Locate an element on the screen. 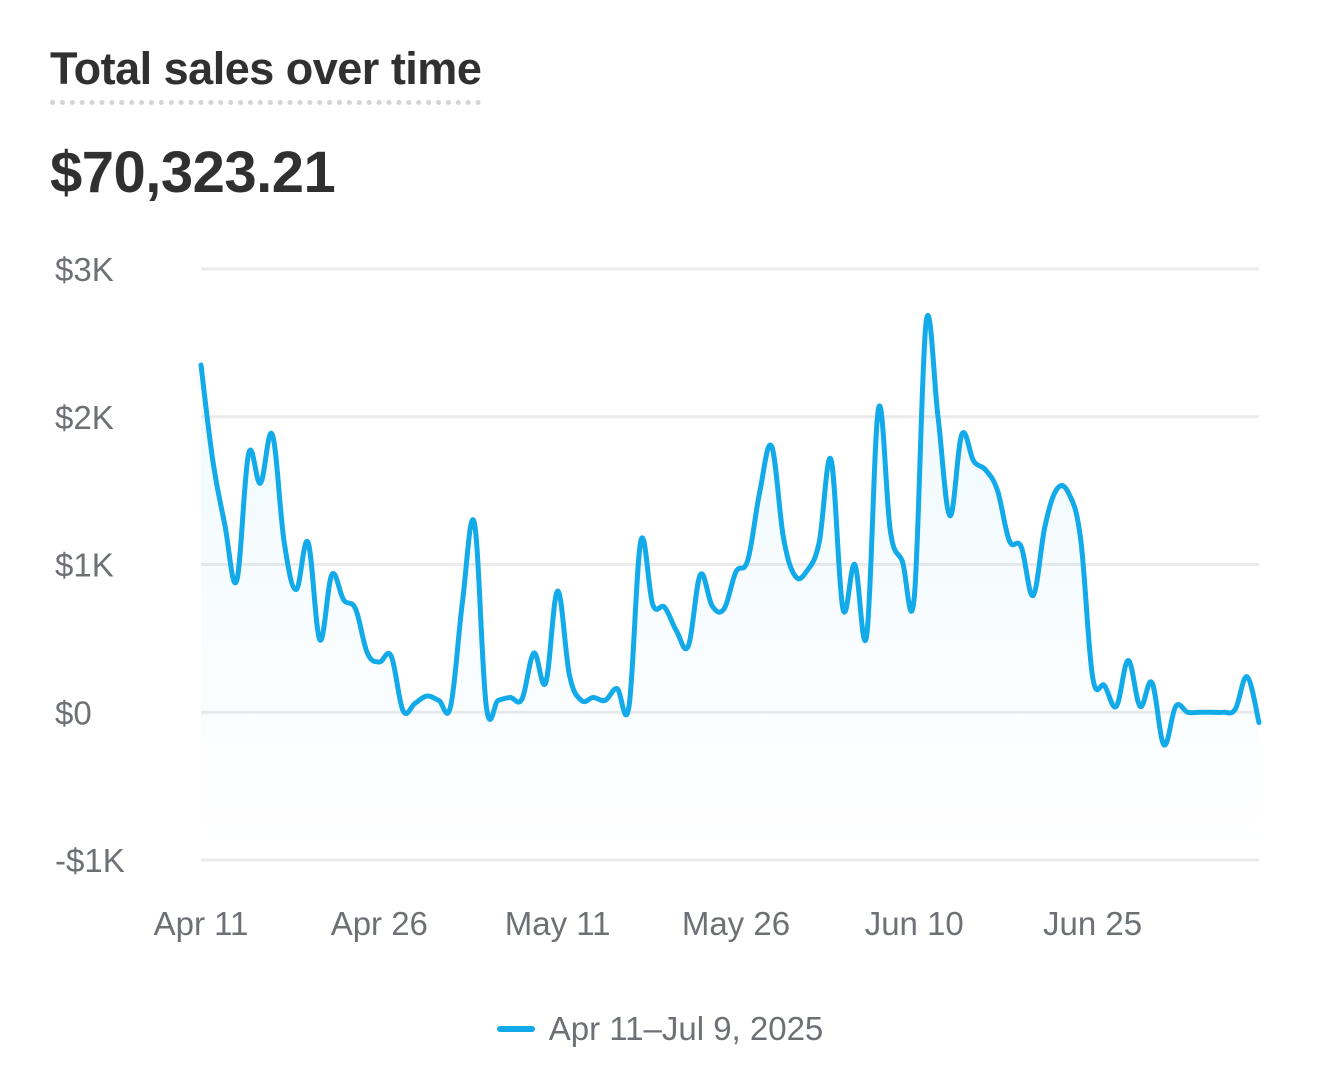 This screenshot has height=1091, width=1320. x-tick-label: May 11 is located at coordinates (558, 923).